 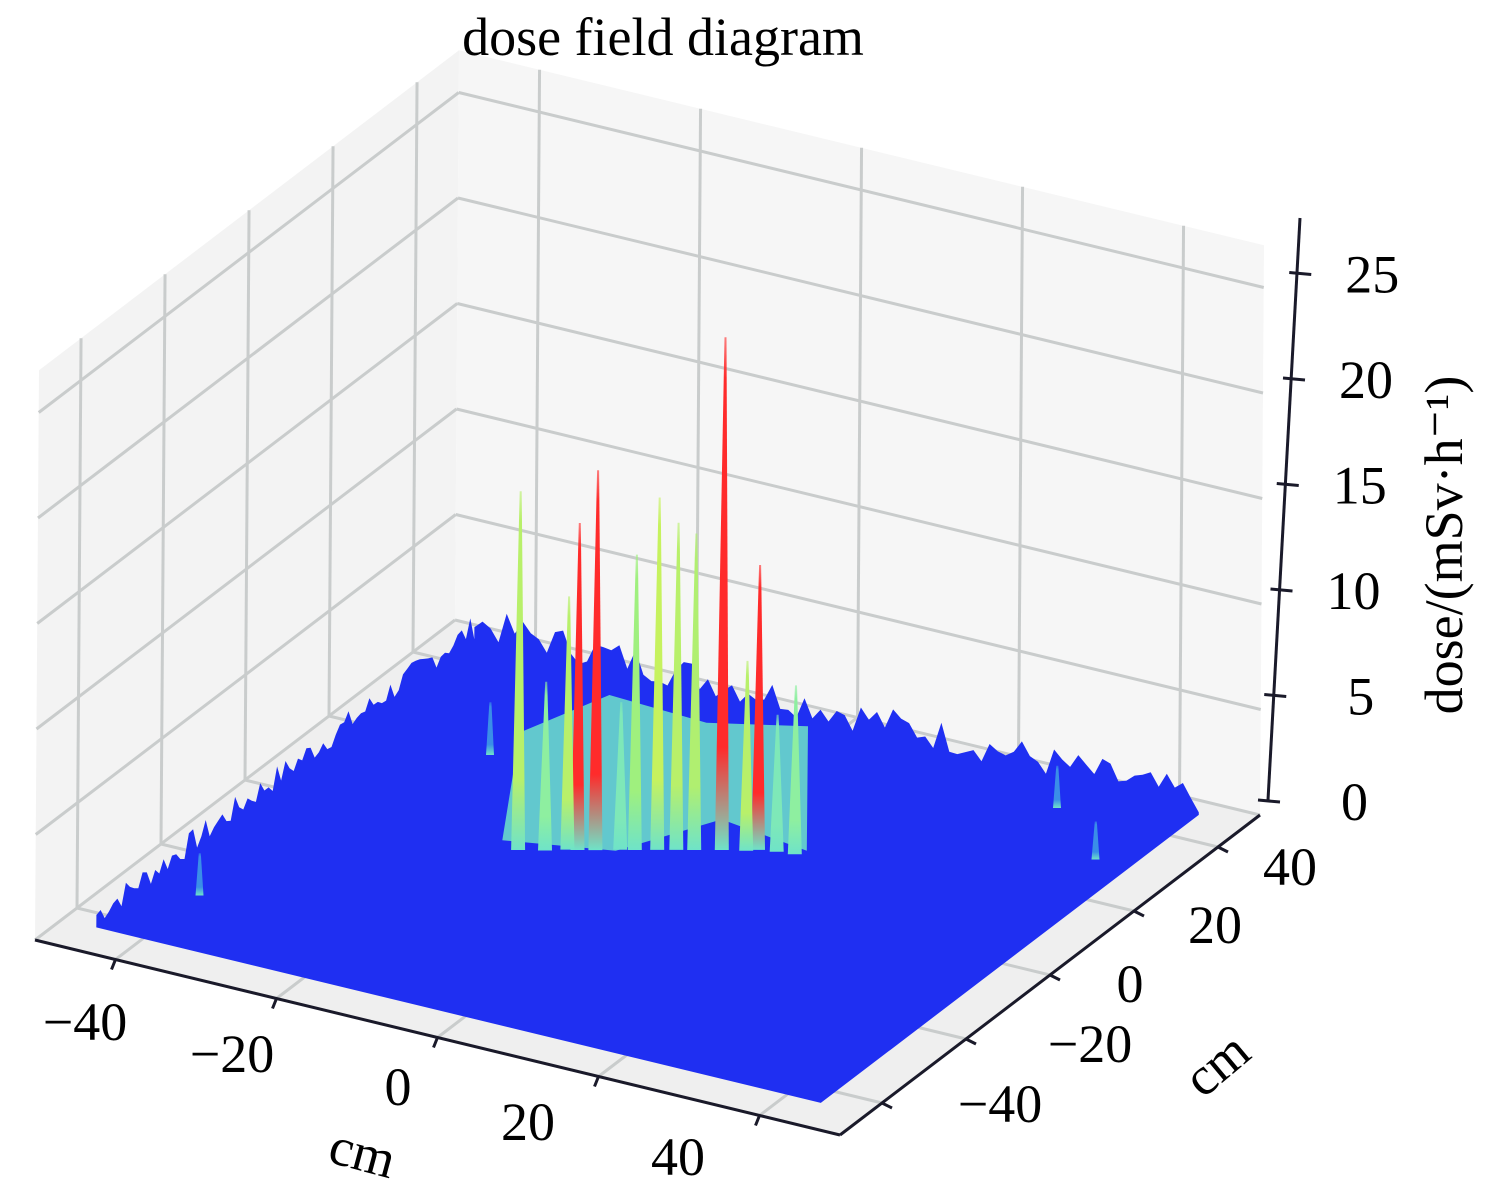 I want to click on y-axis-label: cm, so click(x=1216, y=1064).